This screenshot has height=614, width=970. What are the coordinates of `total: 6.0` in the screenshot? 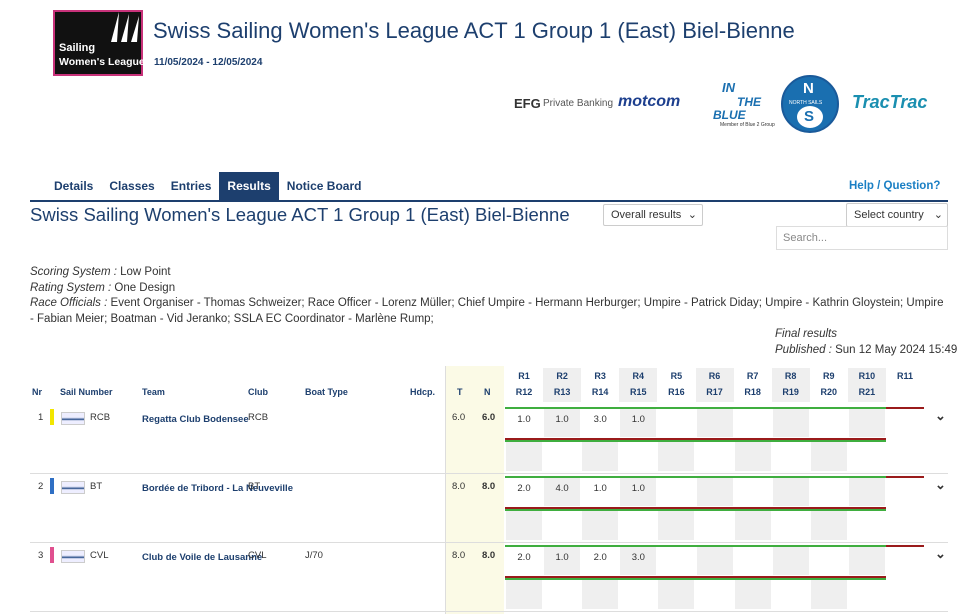 It's located at (459, 417).